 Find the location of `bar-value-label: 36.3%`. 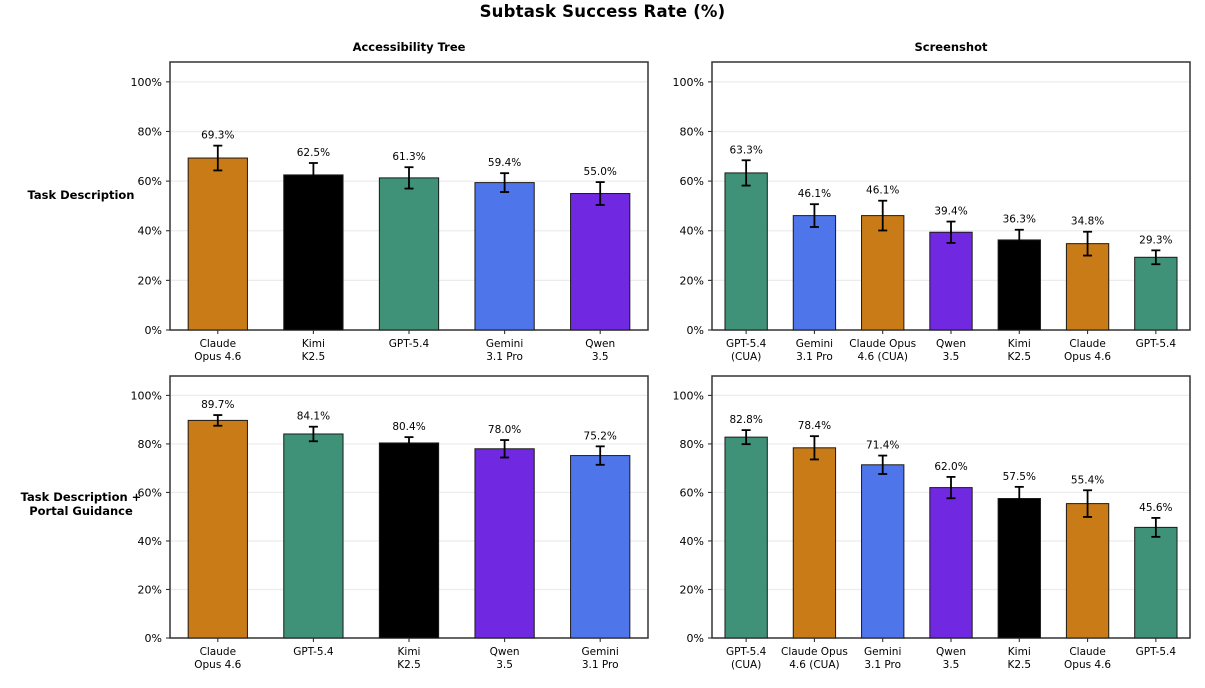

bar-value-label: 36.3% is located at coordinates (1019, 220).